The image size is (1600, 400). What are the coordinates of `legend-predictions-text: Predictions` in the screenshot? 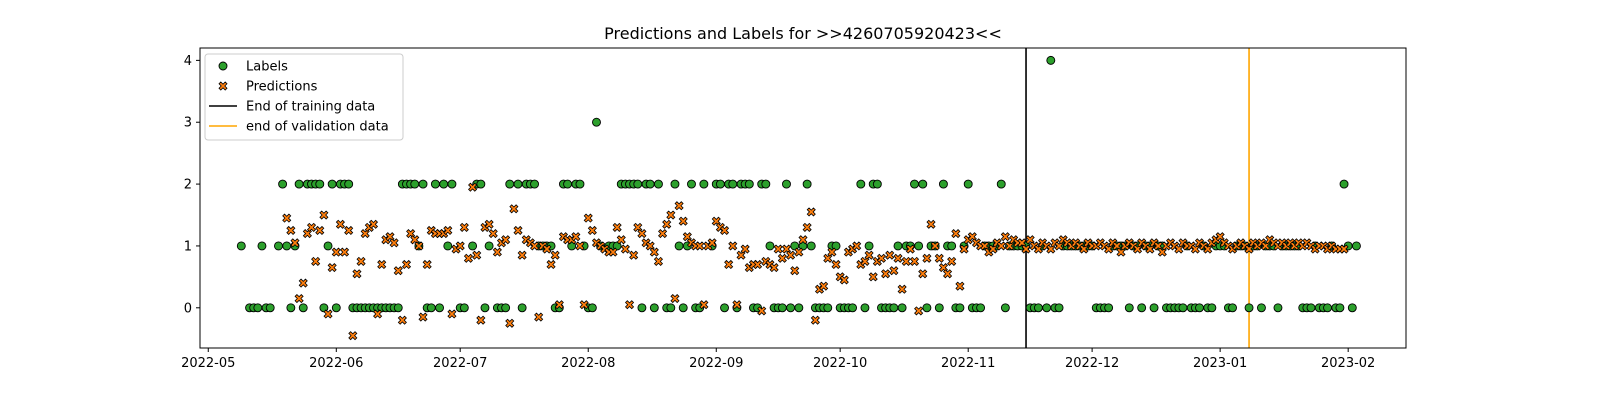 It's located at (282, 87).